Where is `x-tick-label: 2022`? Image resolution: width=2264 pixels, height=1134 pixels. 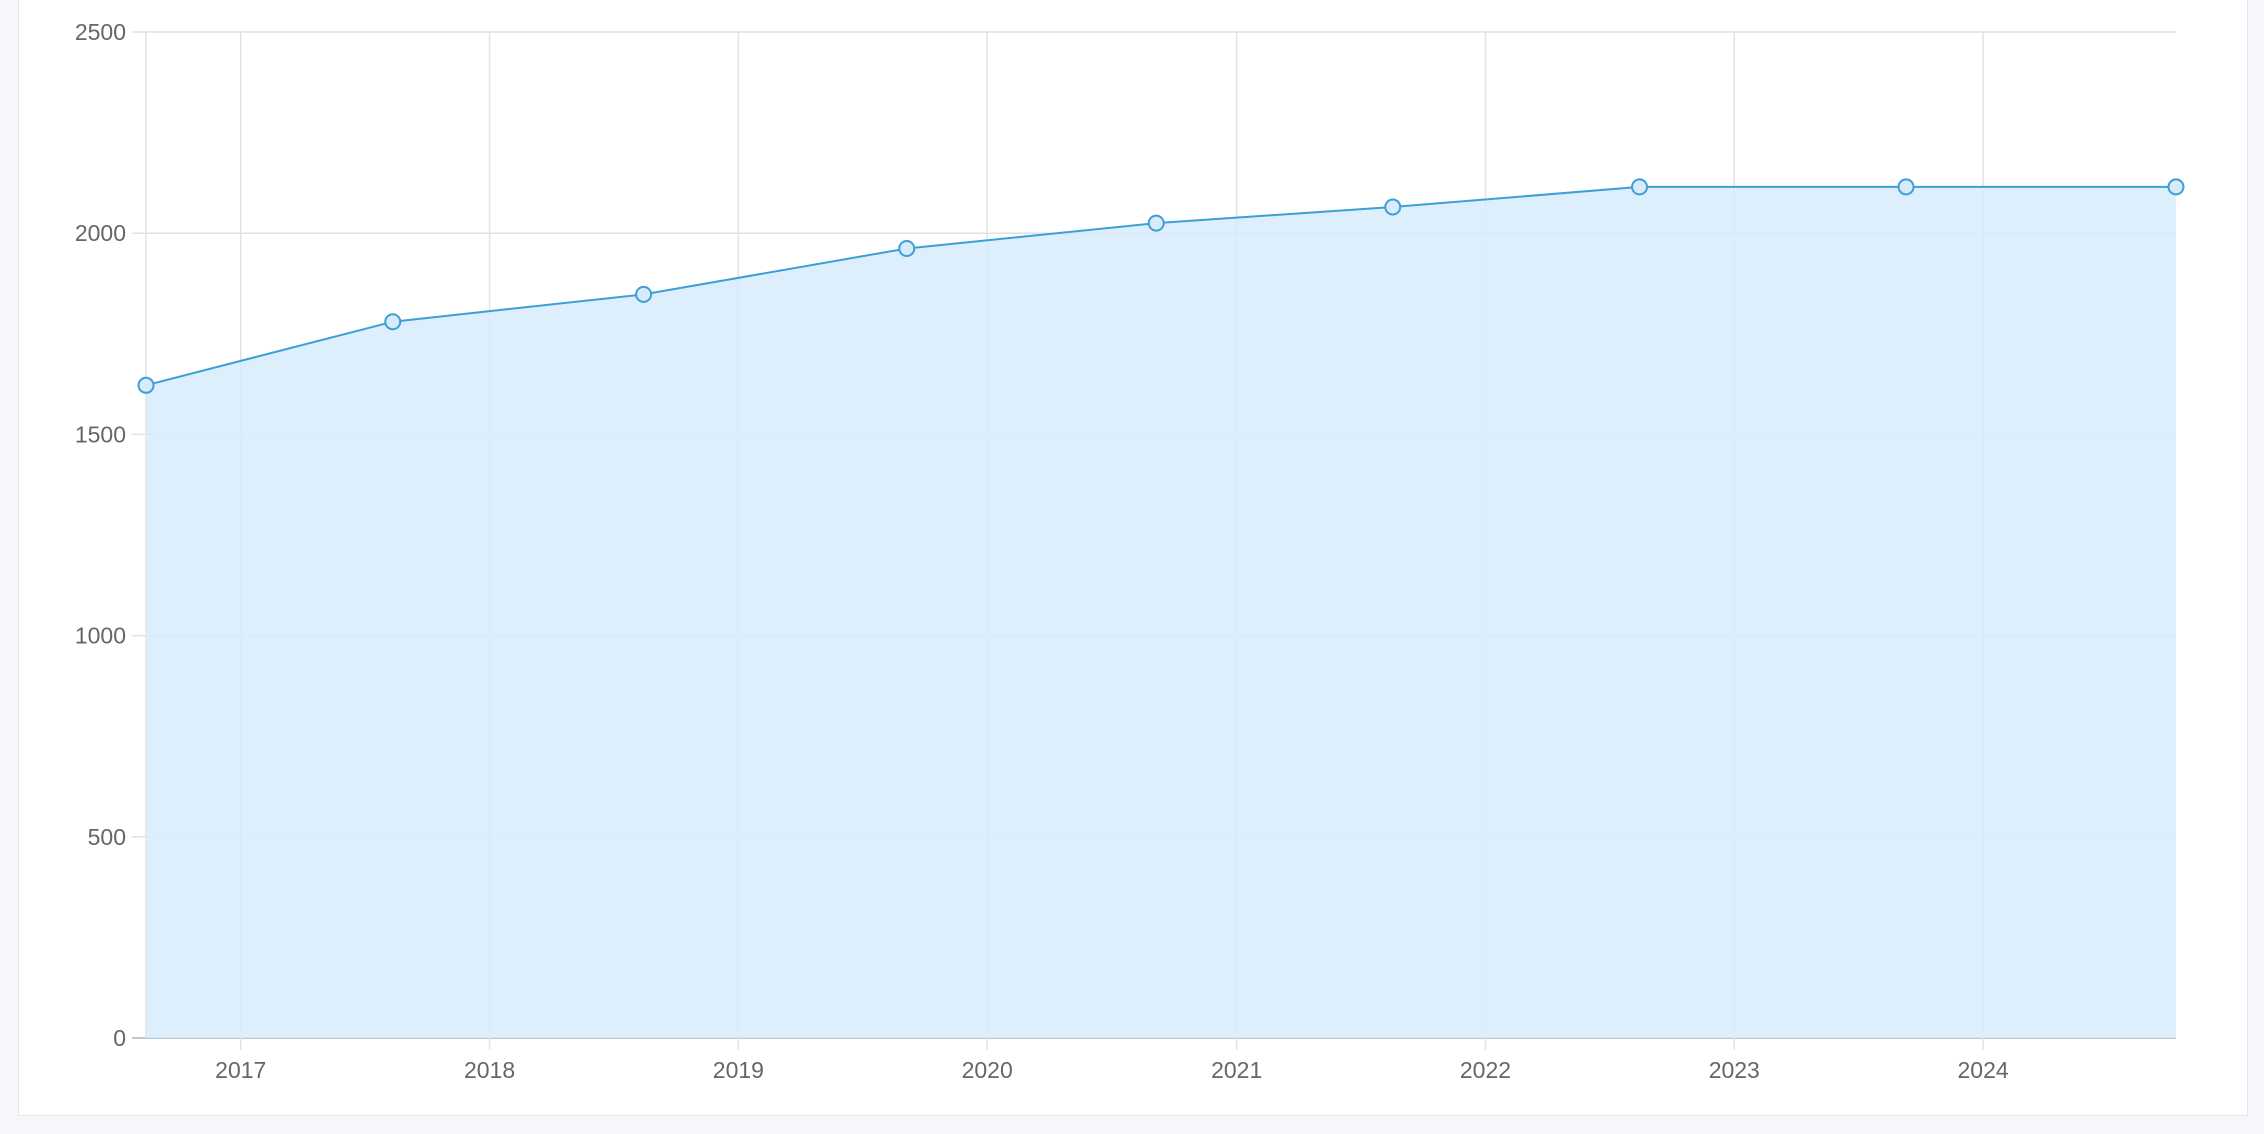
x-tick-label: 2022 is located at coordinates (1485, 1070).